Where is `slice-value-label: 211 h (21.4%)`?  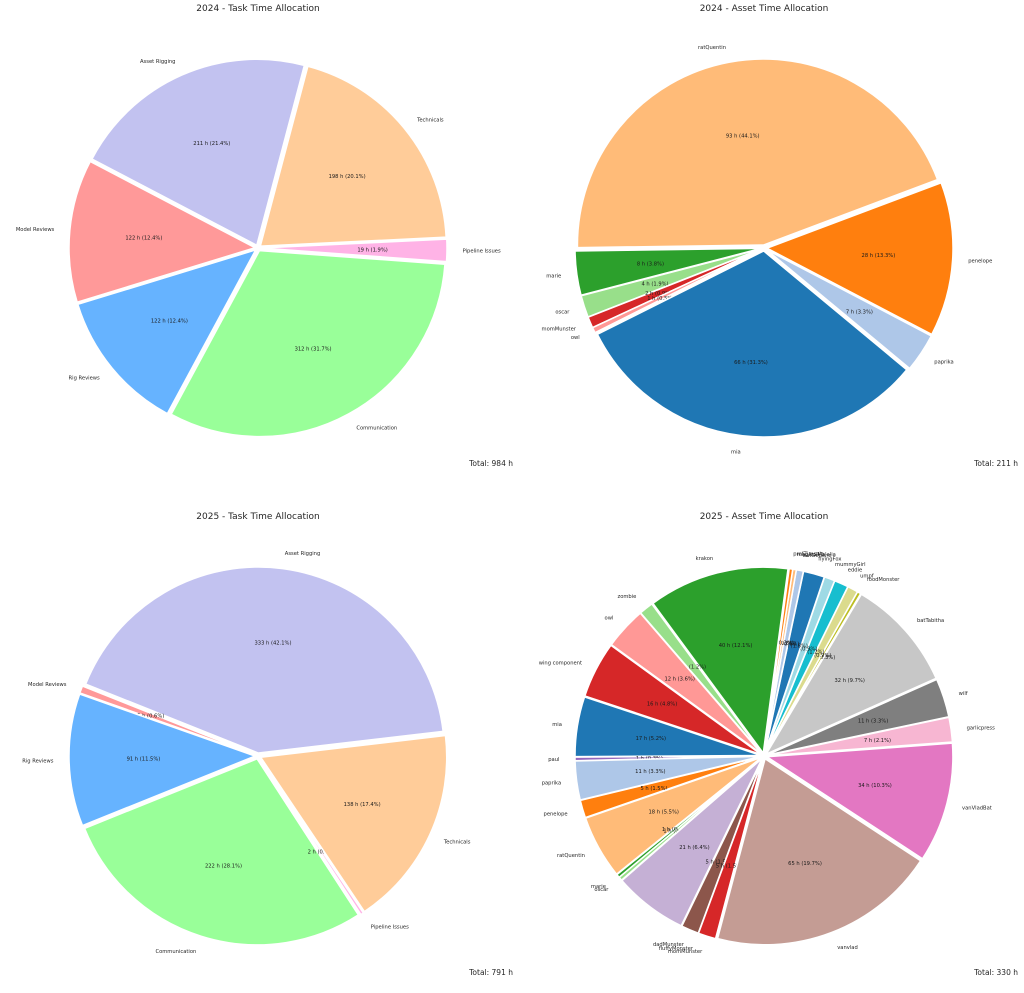 slice-value-label: 211 h (21.4%) is located at coordinates (211, 144).